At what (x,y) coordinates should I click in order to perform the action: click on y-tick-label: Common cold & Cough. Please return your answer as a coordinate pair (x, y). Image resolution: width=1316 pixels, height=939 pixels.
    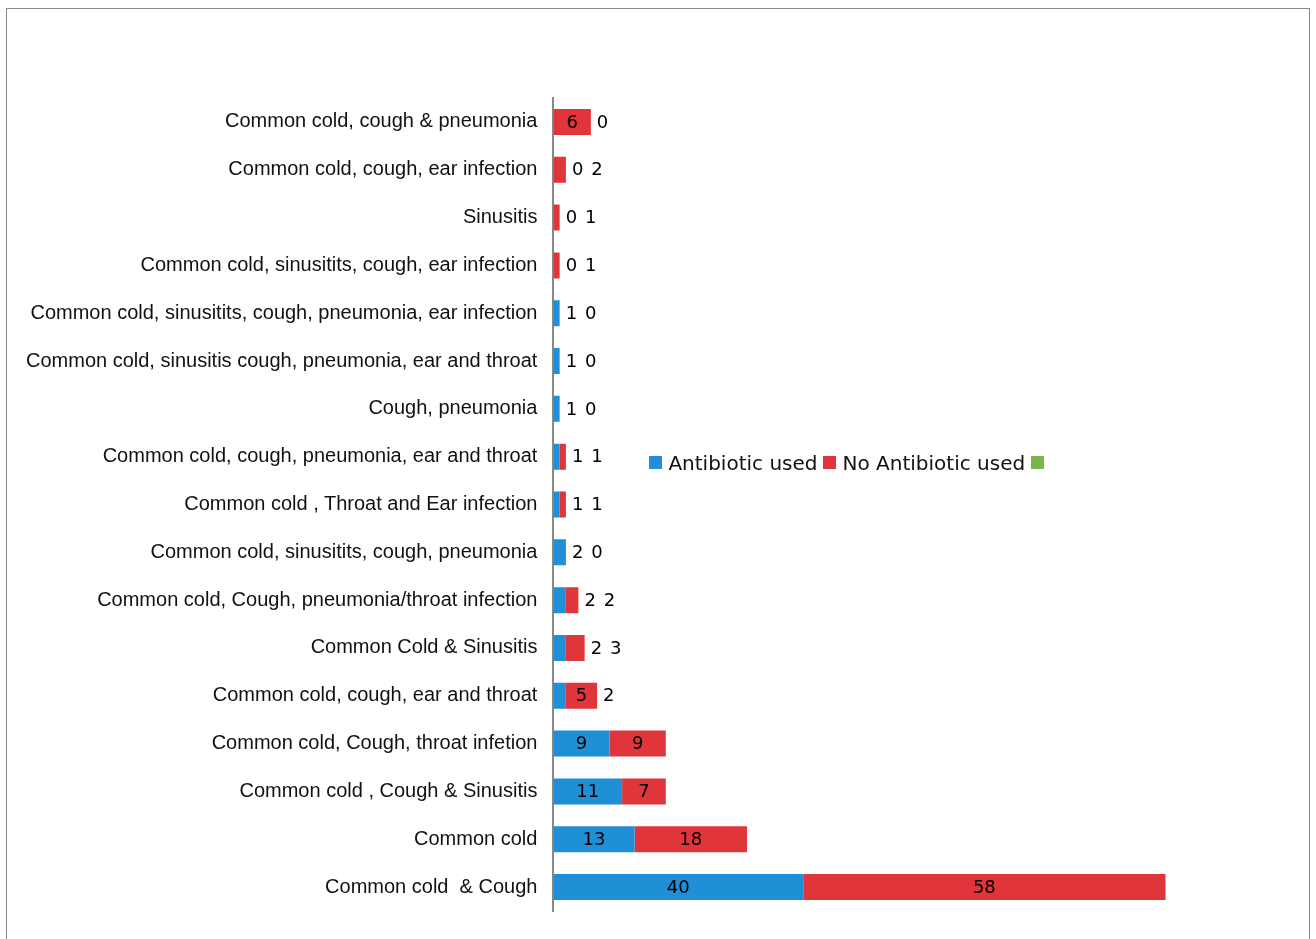
    Looking at the image, I should click on (431, 885).